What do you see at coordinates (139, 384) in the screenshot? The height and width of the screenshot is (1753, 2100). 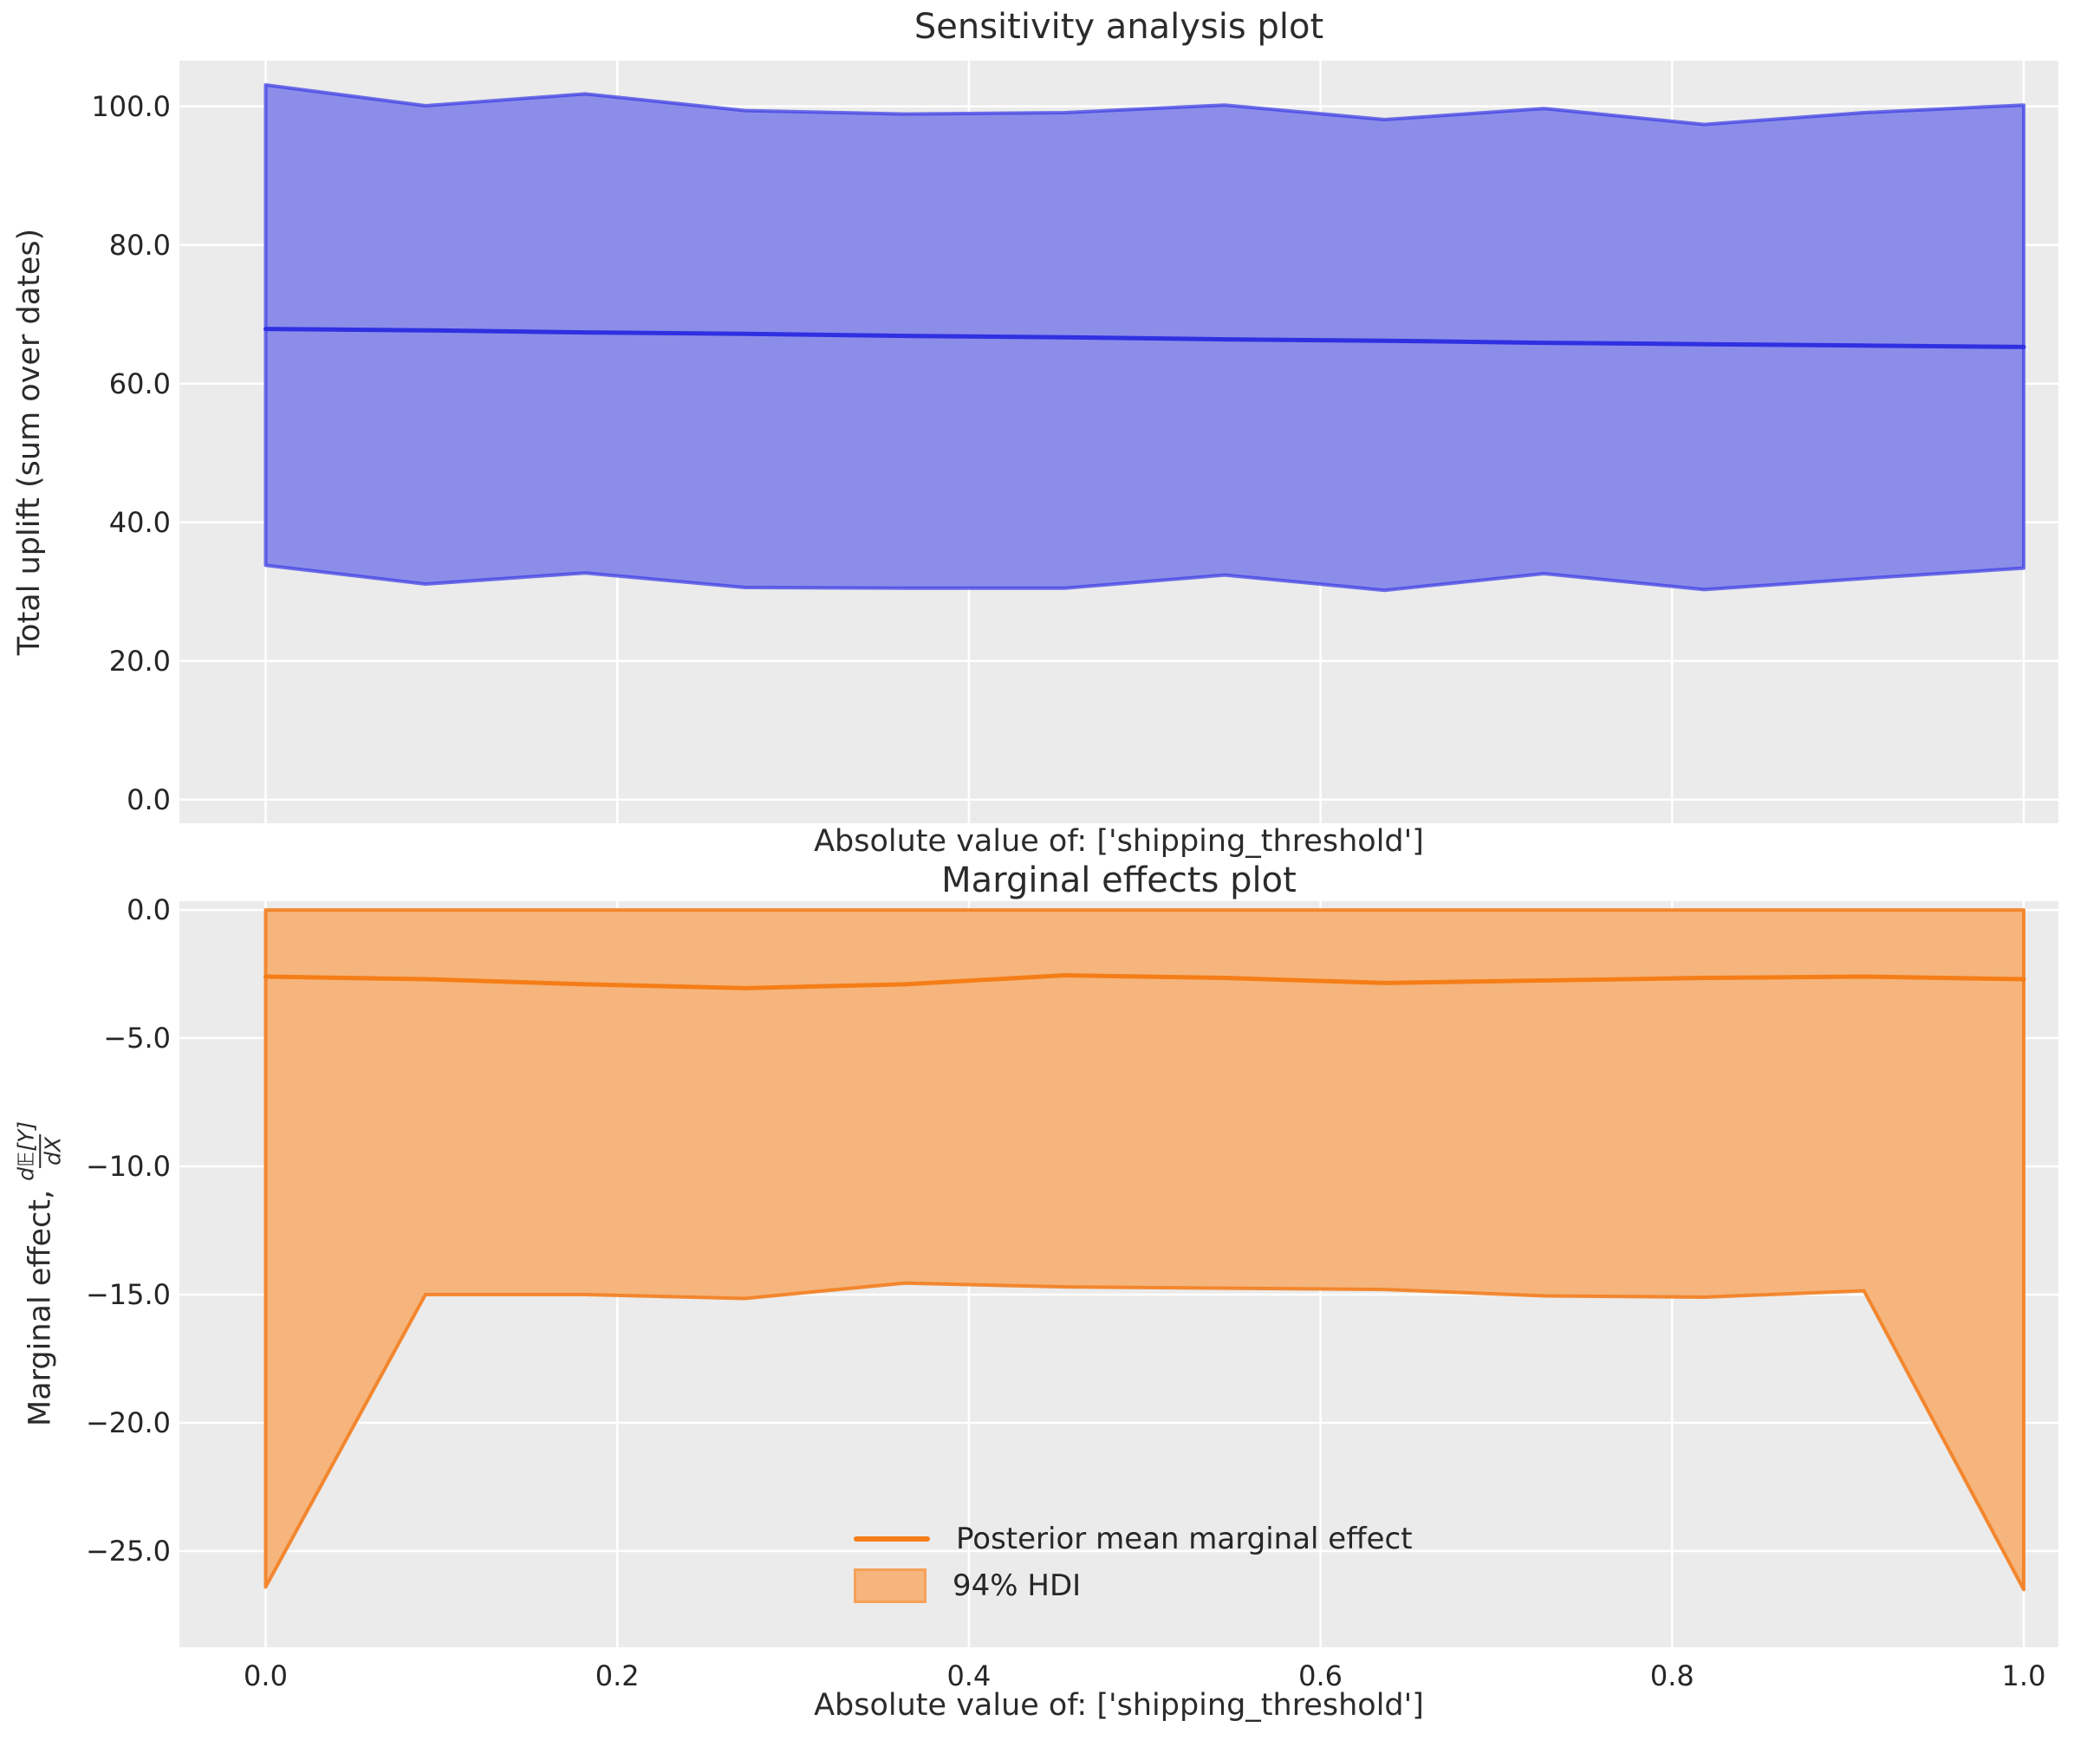 I see `y-tick-label: 60.0` at bounding box center [139, 384].